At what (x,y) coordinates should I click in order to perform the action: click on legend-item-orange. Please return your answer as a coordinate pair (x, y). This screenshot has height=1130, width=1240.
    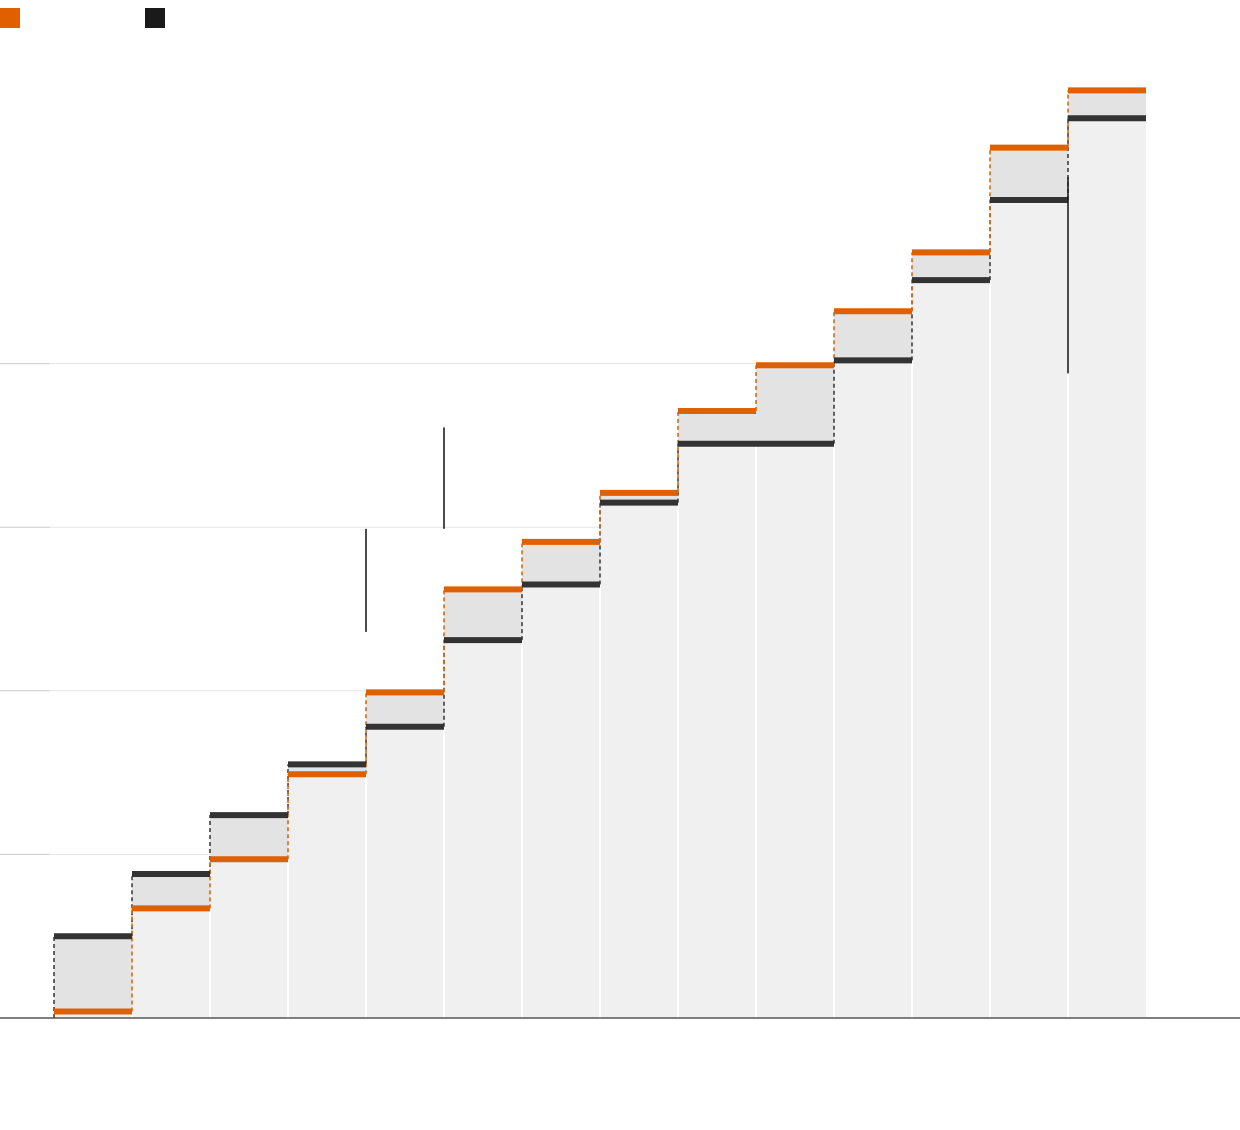
    Looking at the image, I should click on (14, 18).